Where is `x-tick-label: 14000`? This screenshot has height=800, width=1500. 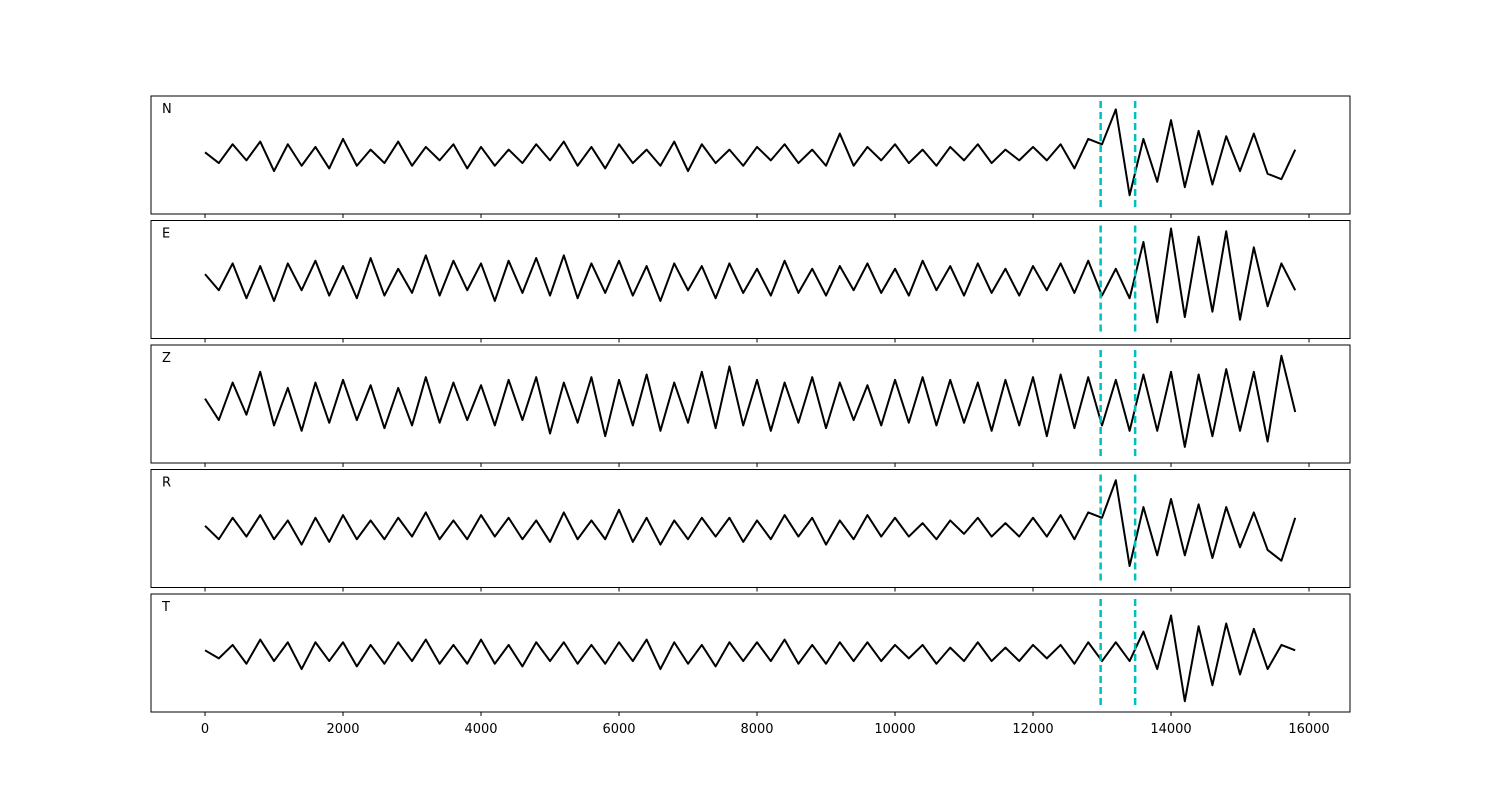 x-tick-label: 14000 is located at coordinates (1170, 729).